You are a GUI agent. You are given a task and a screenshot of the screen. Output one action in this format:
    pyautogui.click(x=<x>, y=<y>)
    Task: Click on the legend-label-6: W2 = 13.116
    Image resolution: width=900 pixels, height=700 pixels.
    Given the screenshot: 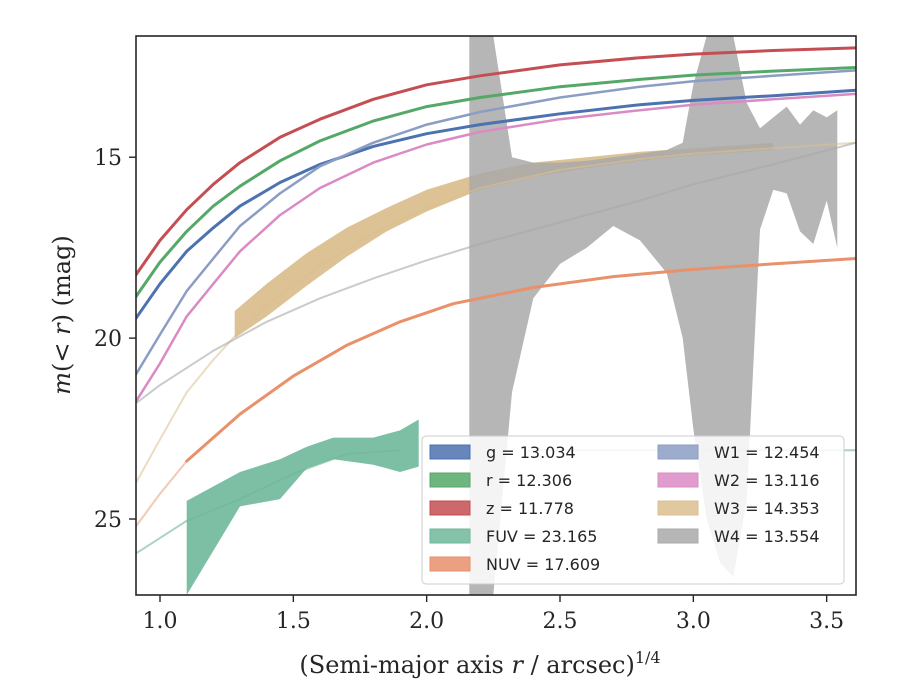 What is the action you would take?
    pyautogui.click(x=767, y=480)
    